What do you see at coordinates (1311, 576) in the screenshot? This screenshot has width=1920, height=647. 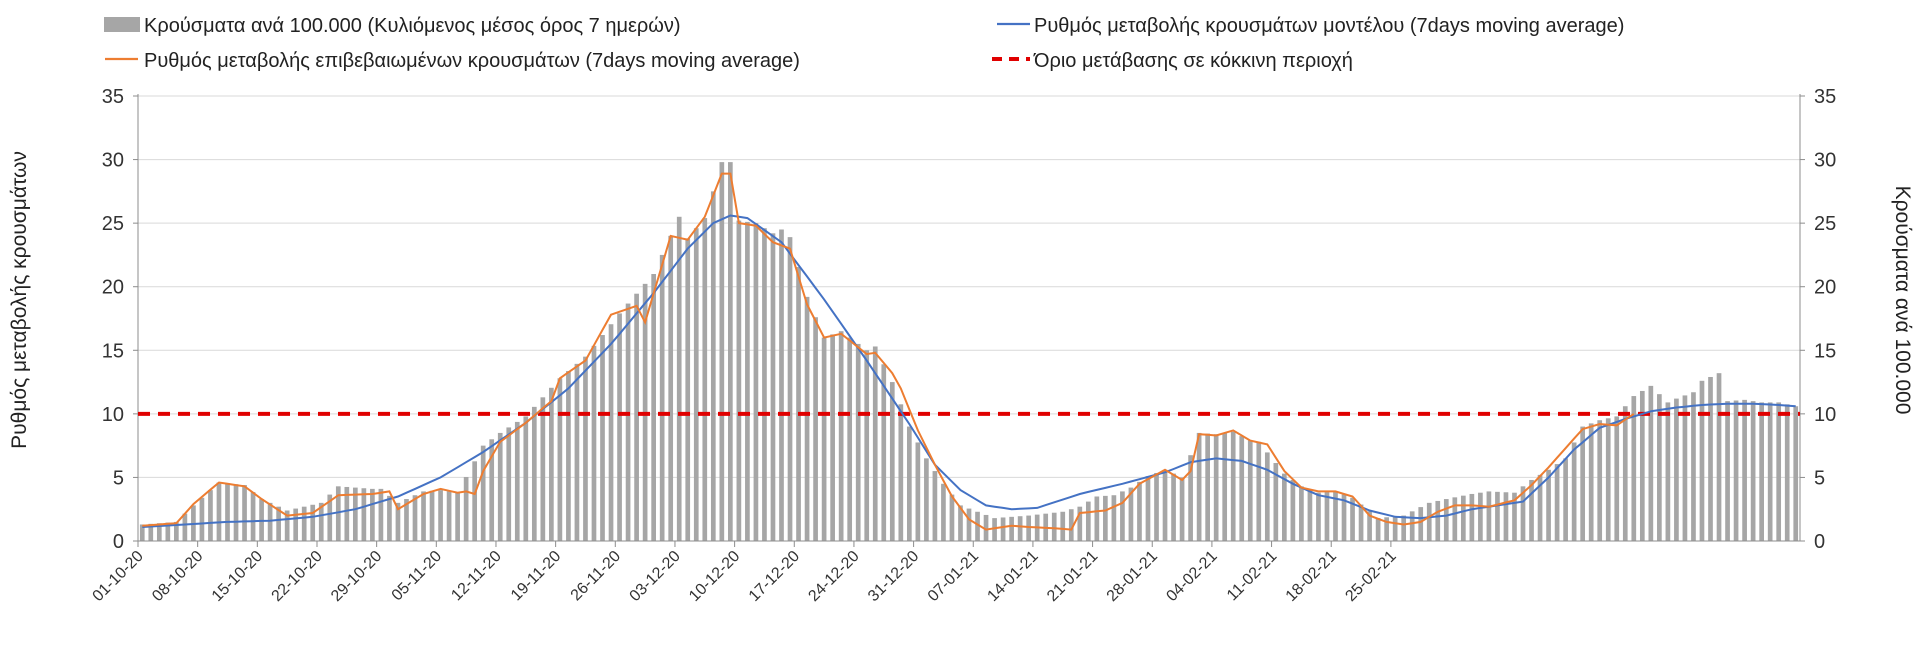 I see `x-tick-label: 18-02-21` at bounding box center [1311, 576].